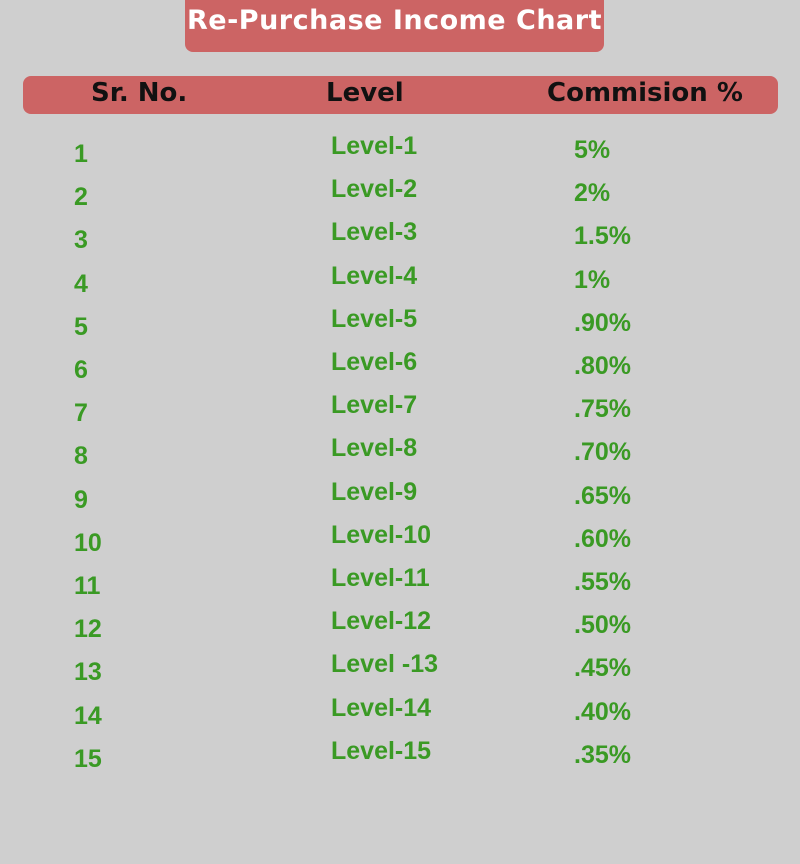  What do you see at coordinates (381, 707) in the screenshot?
I see `row-level: Level-14` at bounding box center [381, 707].